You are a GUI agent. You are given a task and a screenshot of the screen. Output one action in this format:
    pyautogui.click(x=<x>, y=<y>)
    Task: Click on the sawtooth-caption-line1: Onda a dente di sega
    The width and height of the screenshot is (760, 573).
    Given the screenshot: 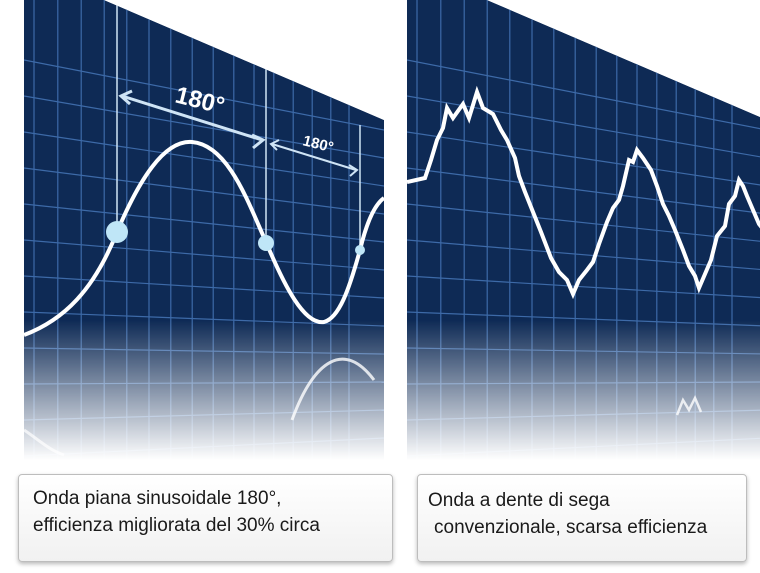 What is the action you would take?
    pyautogui.click(x=519, y=500)
    